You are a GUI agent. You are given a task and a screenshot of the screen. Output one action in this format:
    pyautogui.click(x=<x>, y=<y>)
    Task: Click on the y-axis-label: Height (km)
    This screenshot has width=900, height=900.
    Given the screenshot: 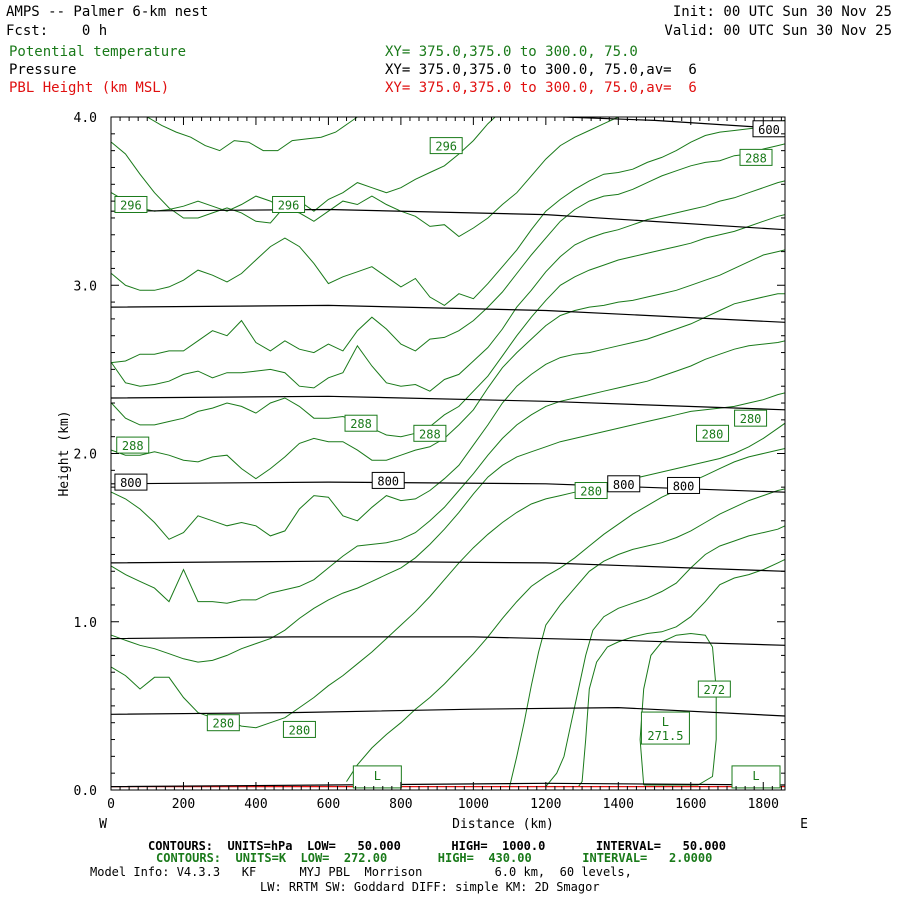 What is the action you would take?
    pyautogui.click(x=64, y=453)
    